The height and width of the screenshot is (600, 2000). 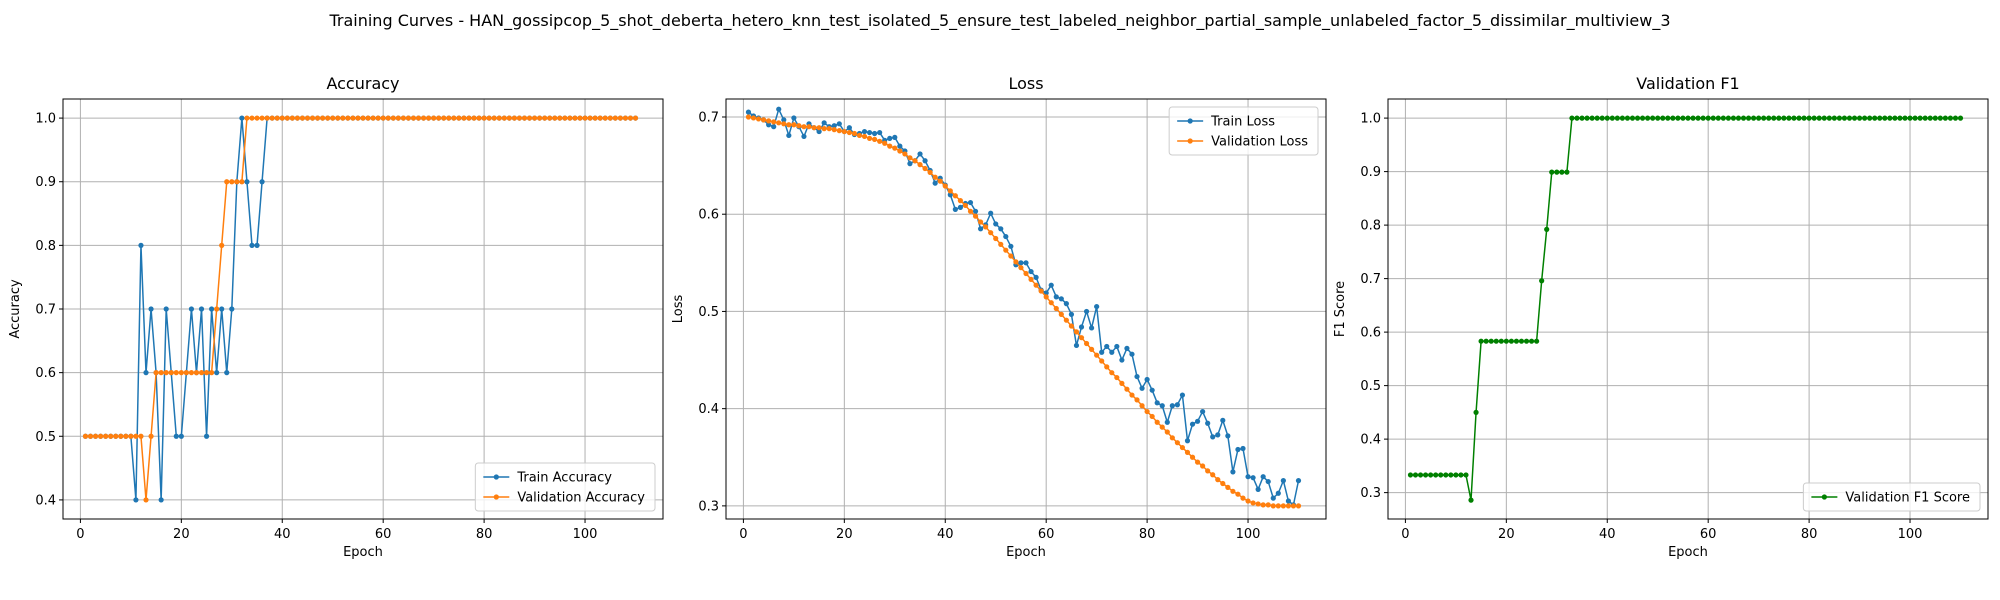 What do you see at coordinates (581, 498) in the screenshot?
I see `accuracy-legend-label-validation: Validation Accuracy` at bounding box center [581, 498].